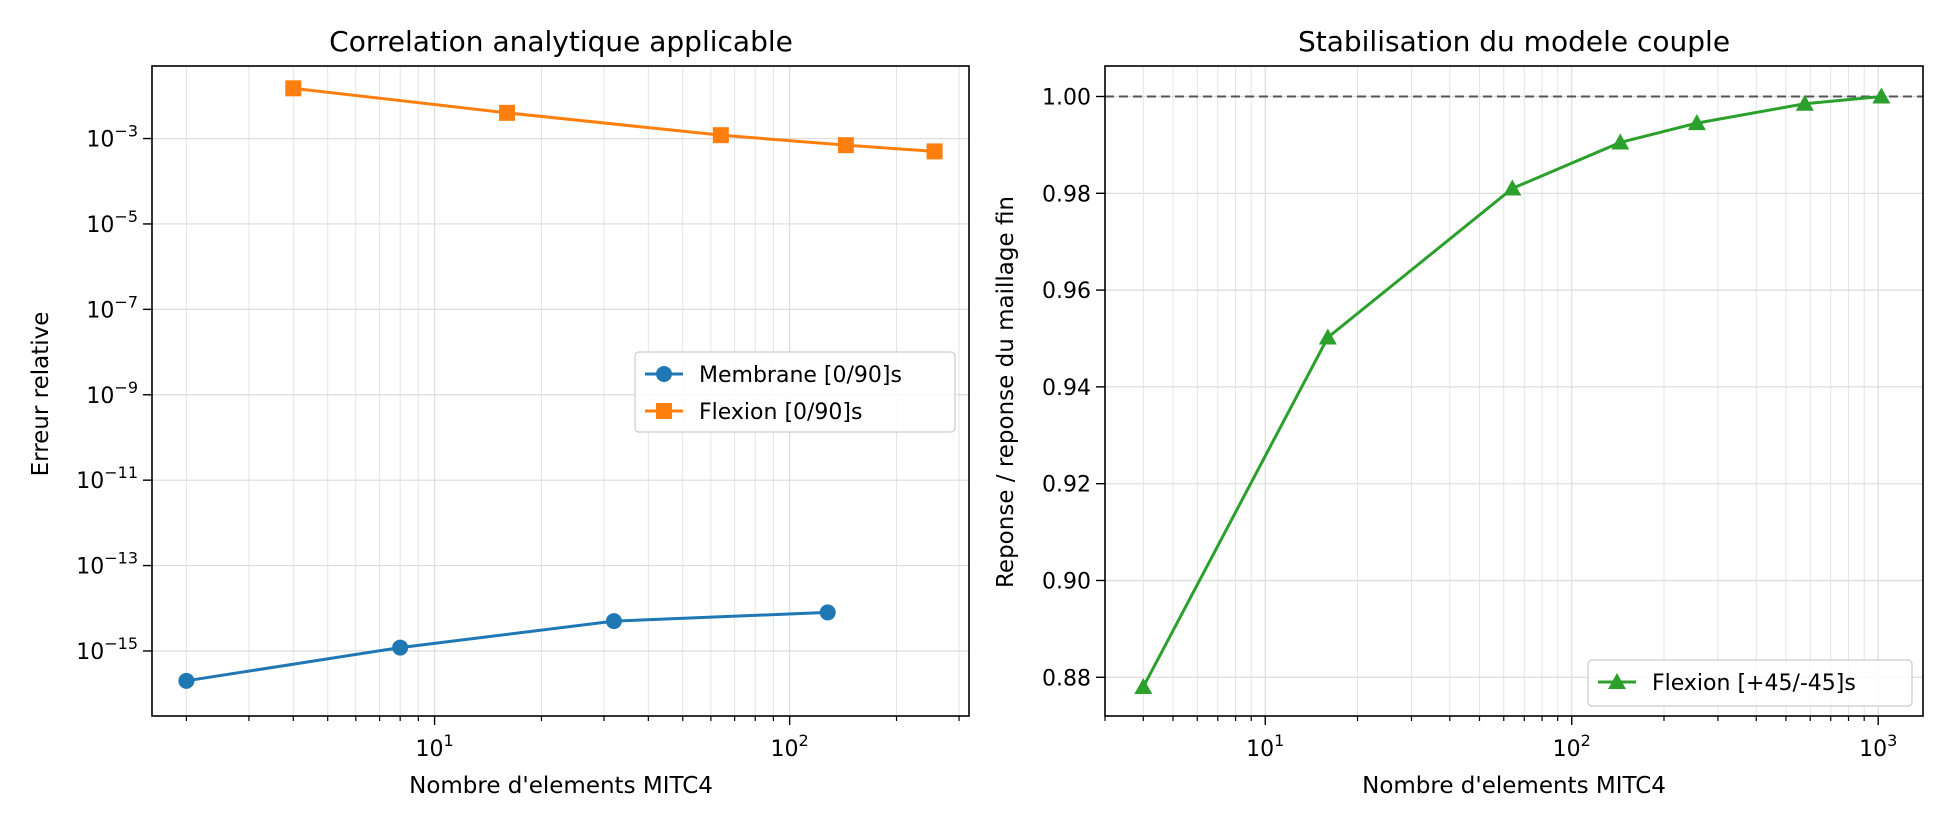 The image size is (1944, 827). What do you see at coordinates (41, 394) in the screenshot?
I see `y-axis-label: Erreur relative` at bounding box center [41, 394].